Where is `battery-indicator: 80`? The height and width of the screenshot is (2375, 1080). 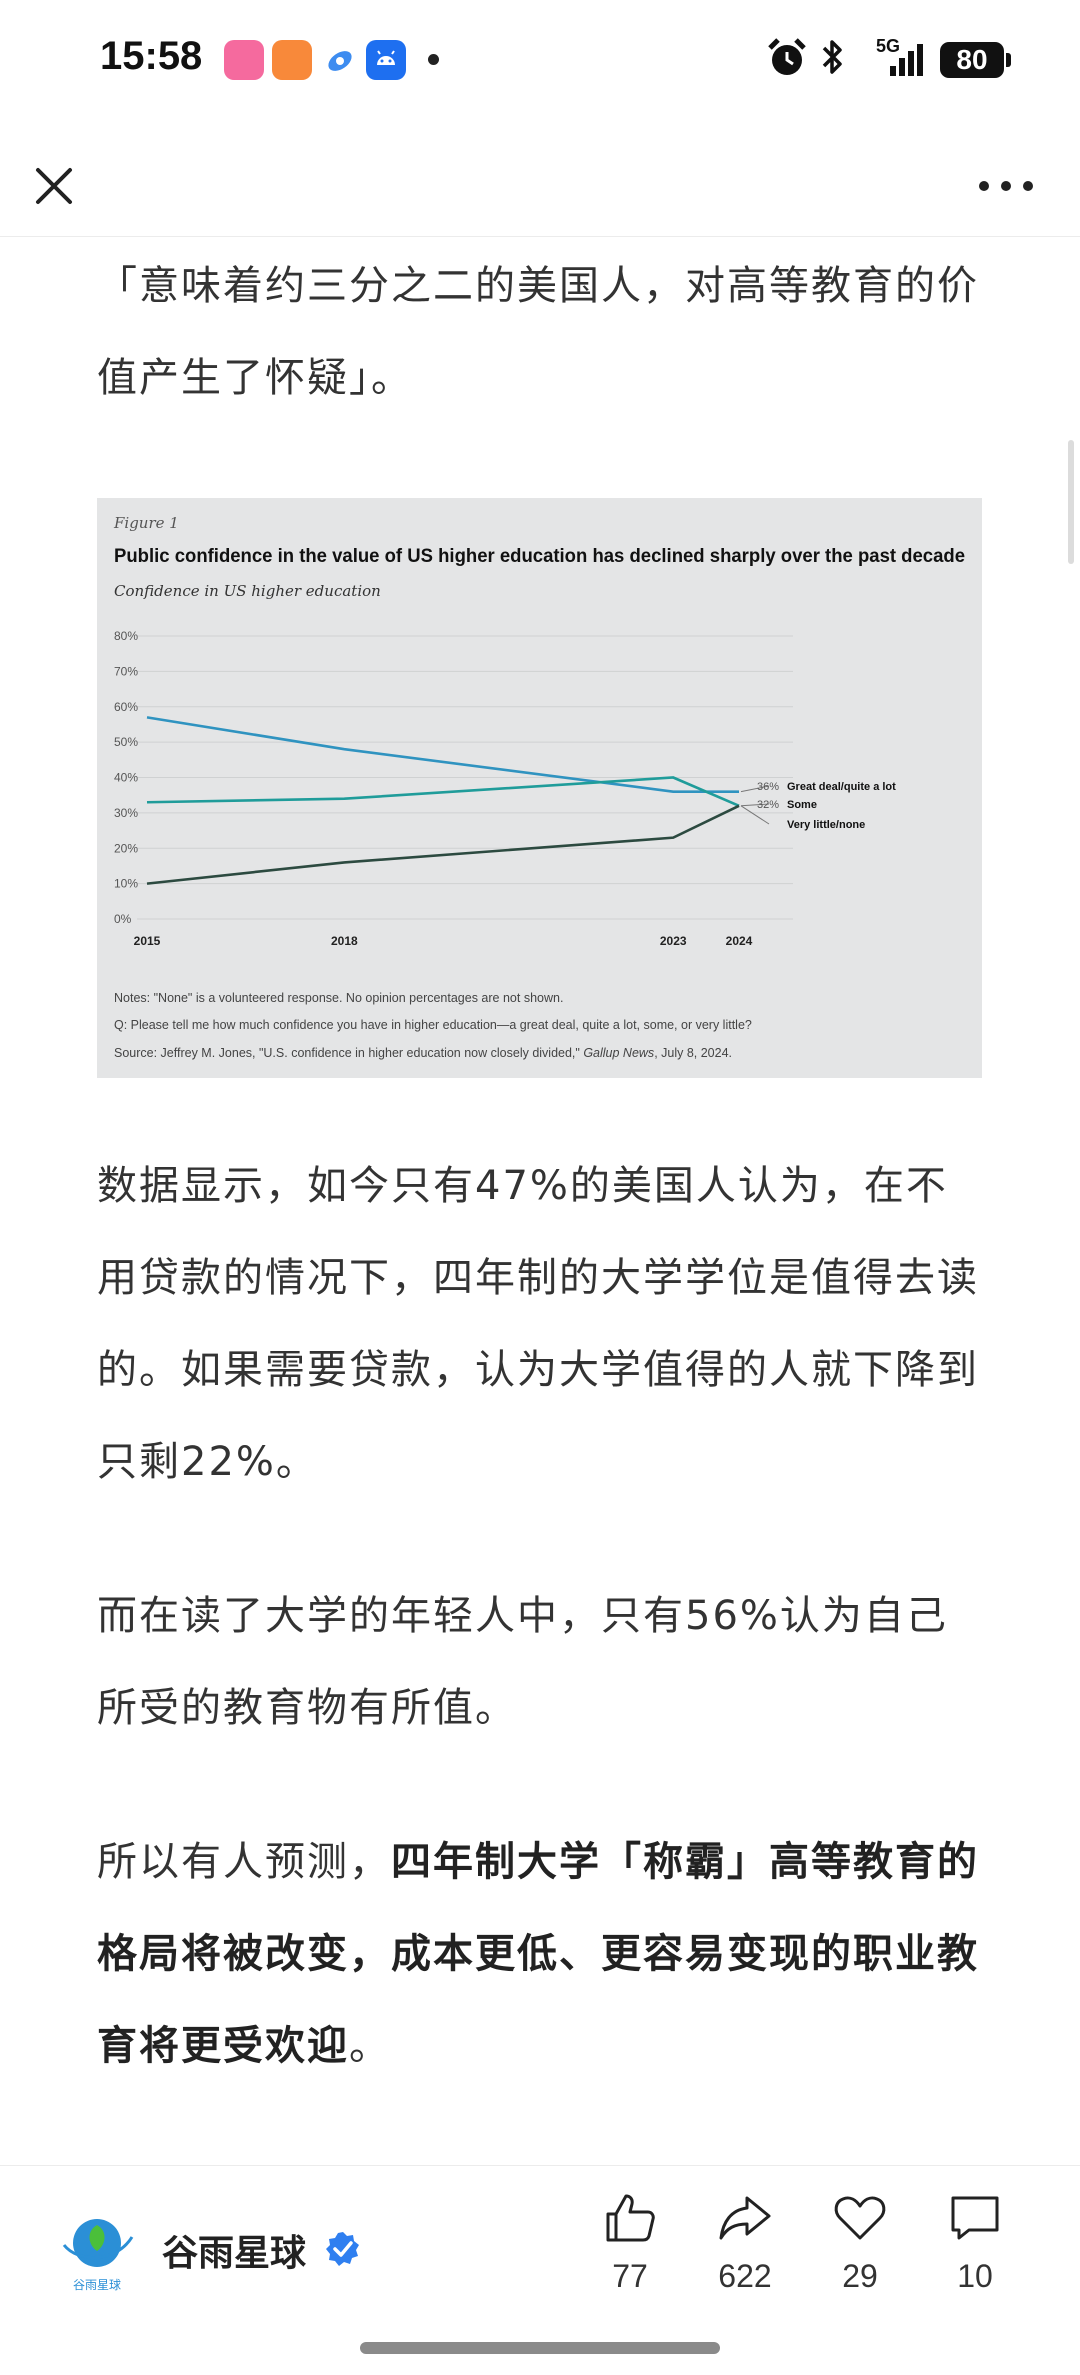
battery-indicator: 80 is located at coordinates (972, 60).